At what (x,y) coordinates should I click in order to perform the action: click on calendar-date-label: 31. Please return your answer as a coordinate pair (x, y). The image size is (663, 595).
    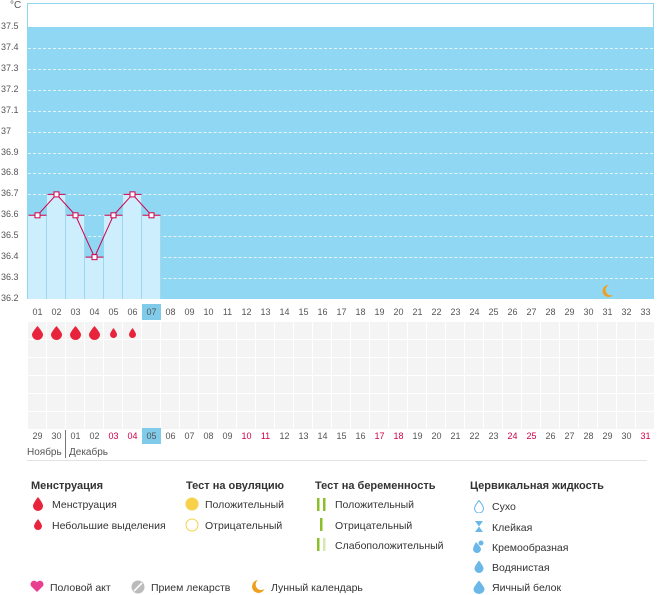
    Looking at the image, I should click on (645, 436).